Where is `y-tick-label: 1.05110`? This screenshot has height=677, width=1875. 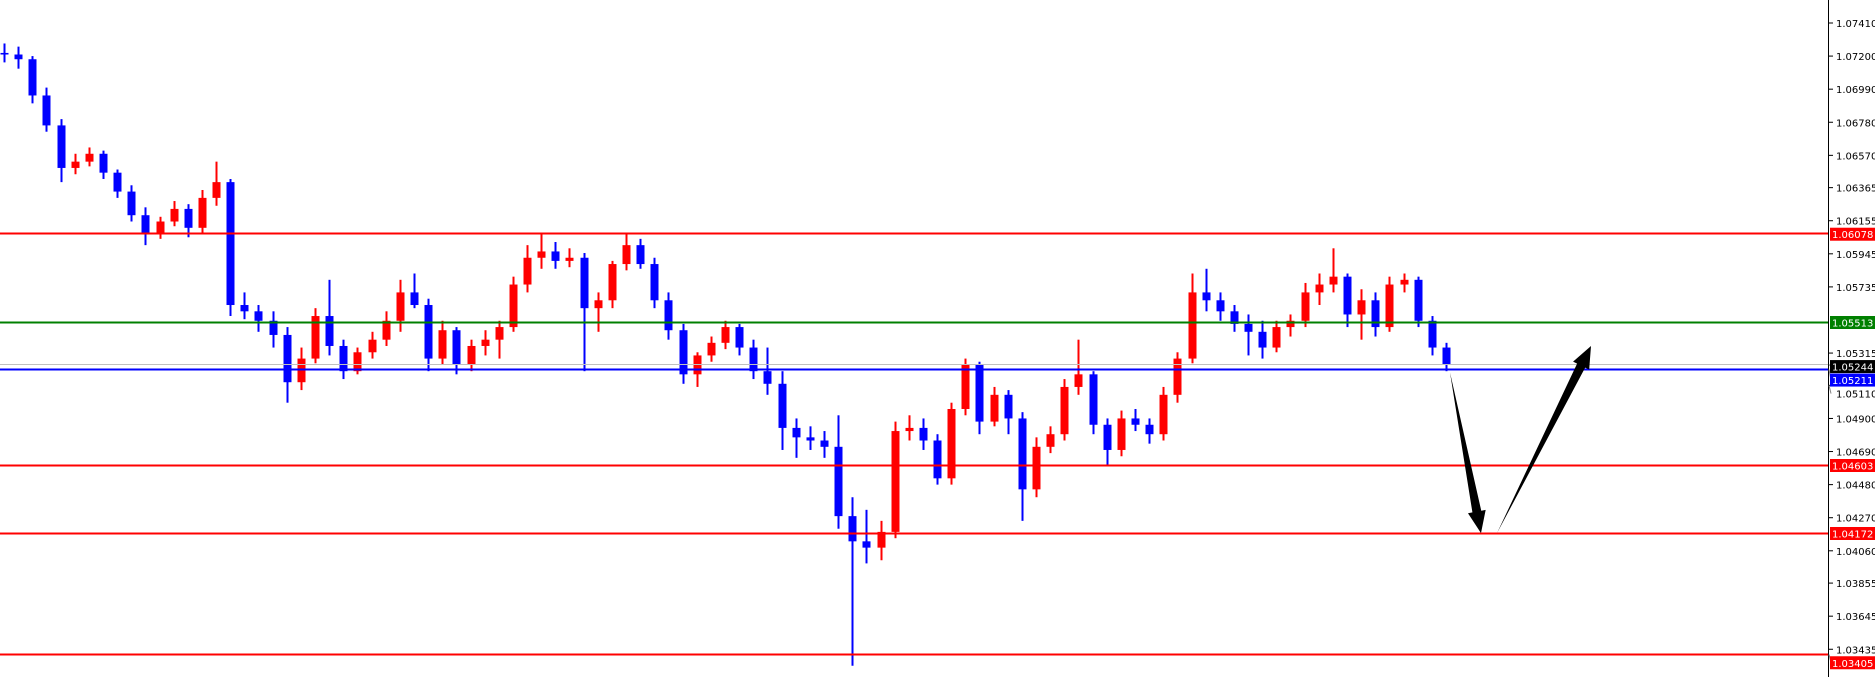 y-tick-label: 1.05110 is located at coordinates (1855, 395).